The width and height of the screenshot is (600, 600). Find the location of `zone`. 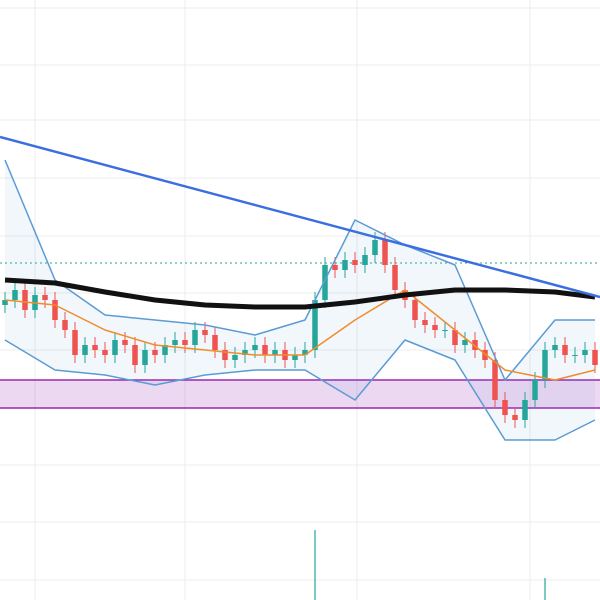

zone is located at coordinates (300, 394).